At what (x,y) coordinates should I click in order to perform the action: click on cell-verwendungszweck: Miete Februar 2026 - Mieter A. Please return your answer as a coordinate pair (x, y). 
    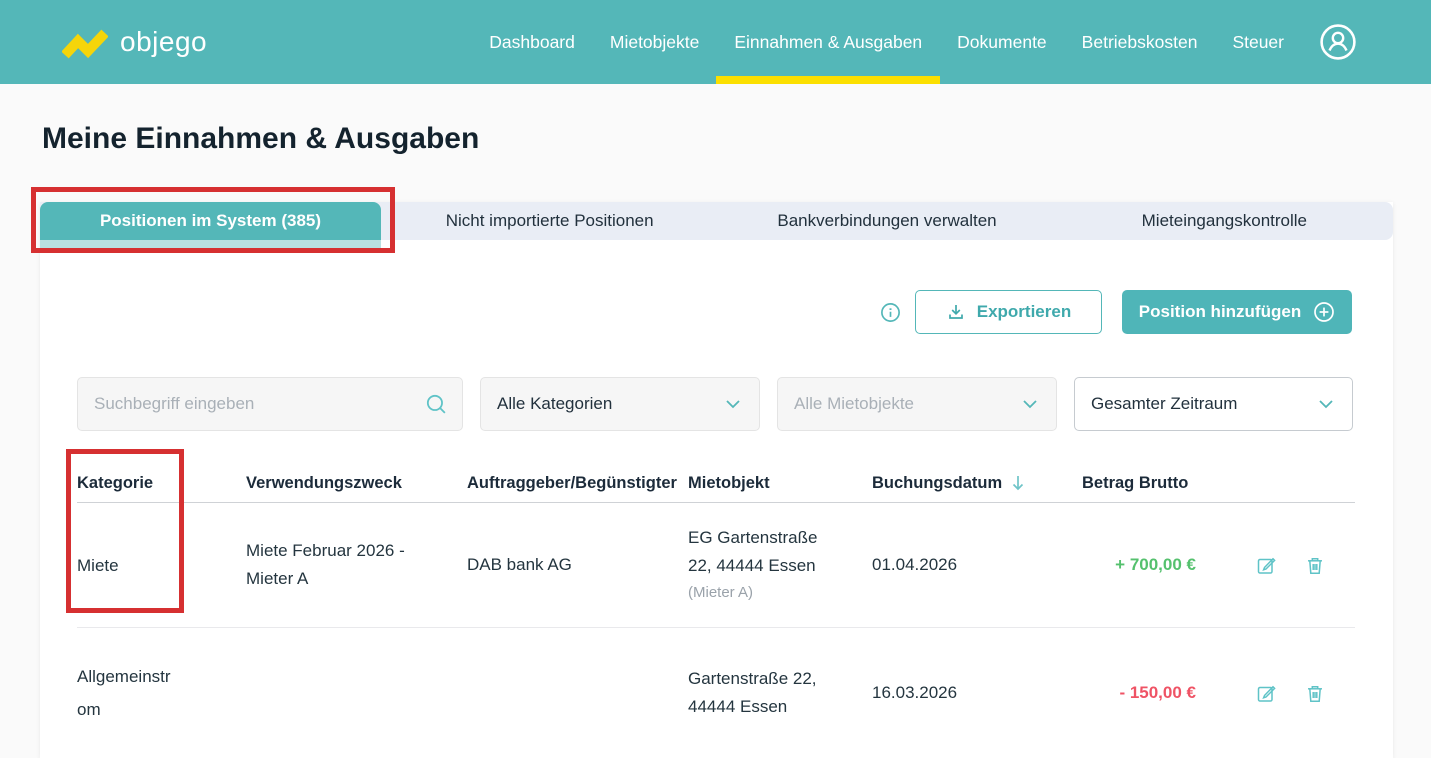
    Looking at the image, I should click on (325, 564).